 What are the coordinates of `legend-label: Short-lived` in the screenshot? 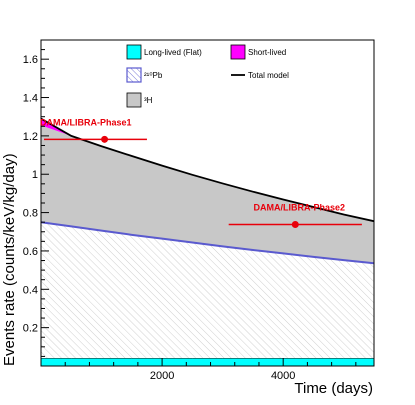 It's located at (267, 52).